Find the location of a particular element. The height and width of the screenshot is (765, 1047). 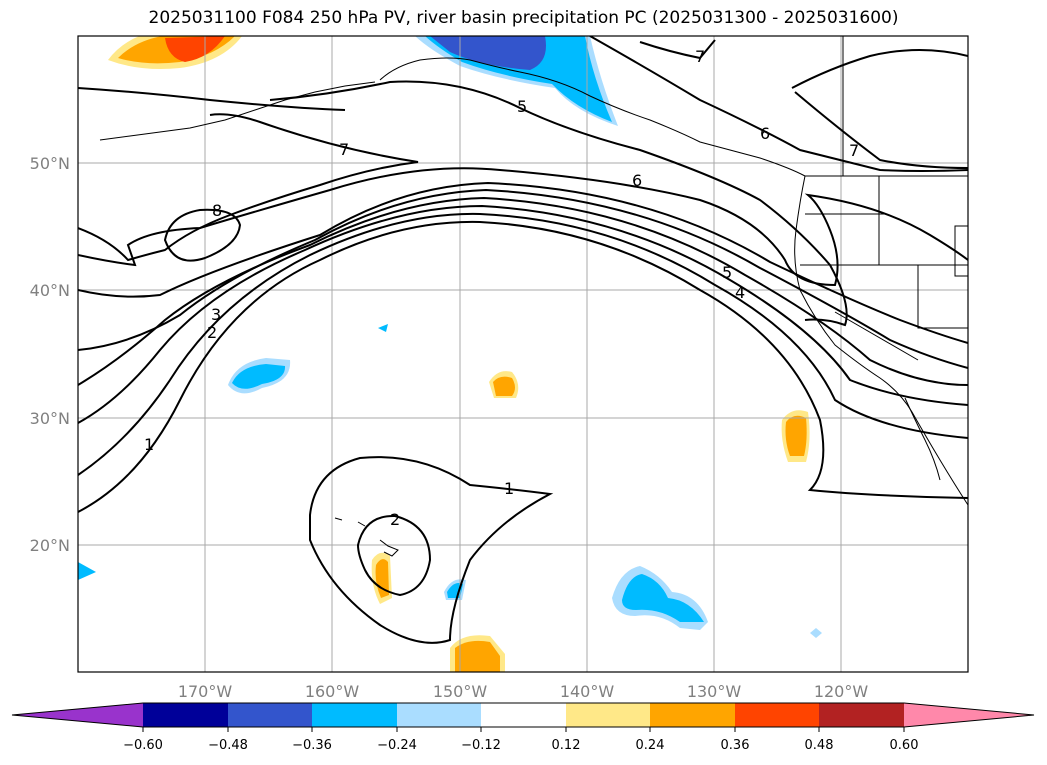

lat-label-20n: 20°N is located at coordinates (50, 545).